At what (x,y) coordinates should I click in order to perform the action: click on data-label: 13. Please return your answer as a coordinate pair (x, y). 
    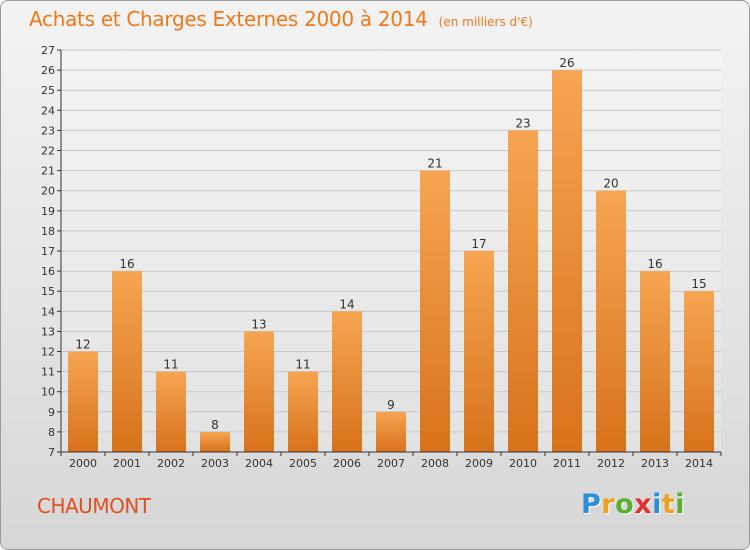
    Looking at the image, I should click on (258, 324).